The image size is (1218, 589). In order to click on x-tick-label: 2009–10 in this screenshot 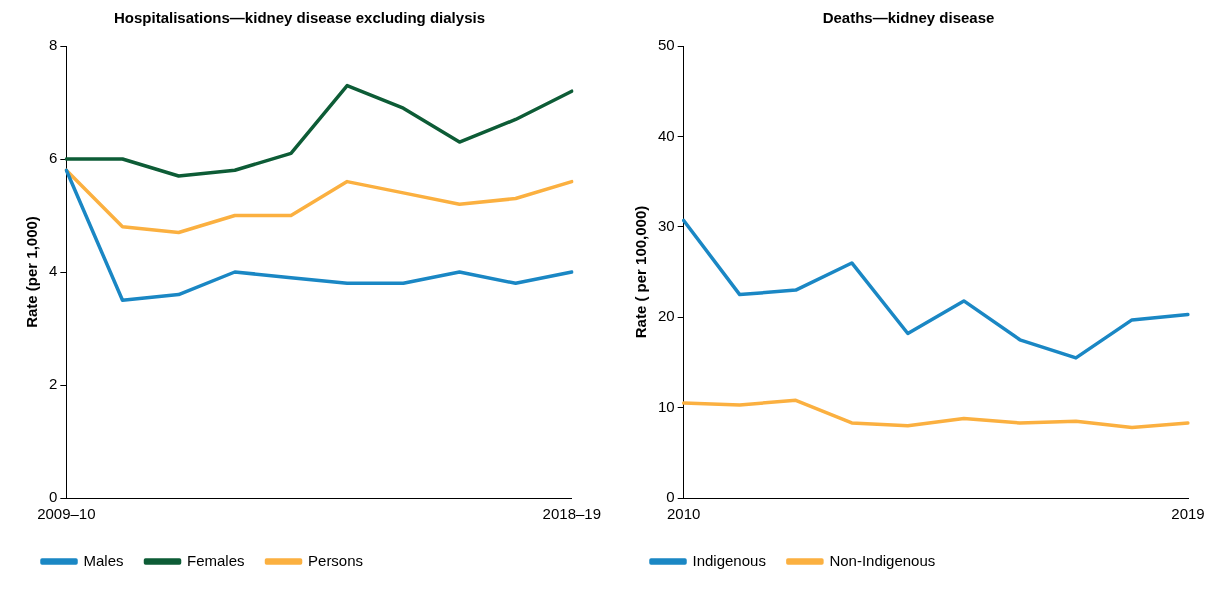, I will do `click(66, 514)`.